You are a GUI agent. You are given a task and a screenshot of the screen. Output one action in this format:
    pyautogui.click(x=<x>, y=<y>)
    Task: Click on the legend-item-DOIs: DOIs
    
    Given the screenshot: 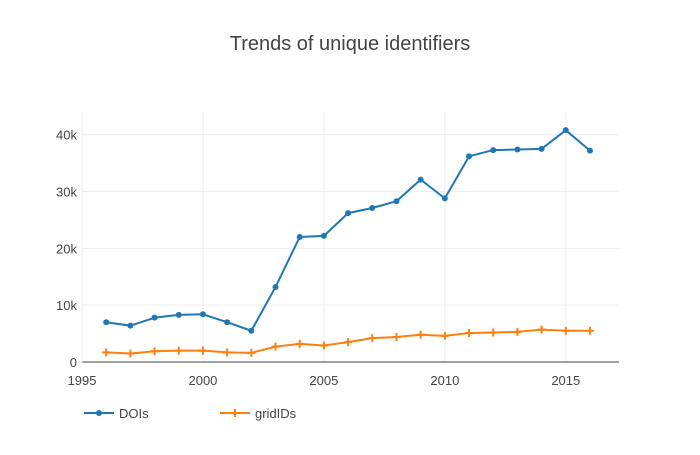 What is the action you would take?
    pyautogui.click(x=116, y=413)
    